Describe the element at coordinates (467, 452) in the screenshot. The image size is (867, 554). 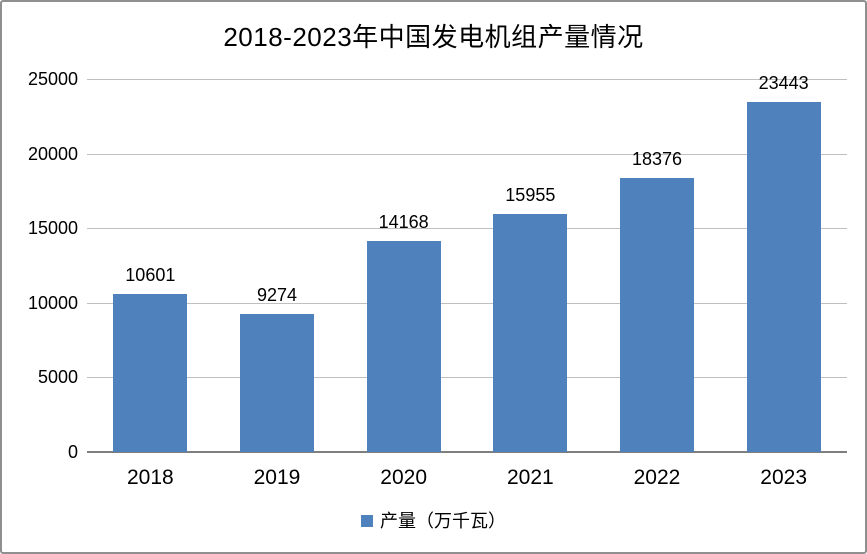
I see `x-axis-line` at that location.